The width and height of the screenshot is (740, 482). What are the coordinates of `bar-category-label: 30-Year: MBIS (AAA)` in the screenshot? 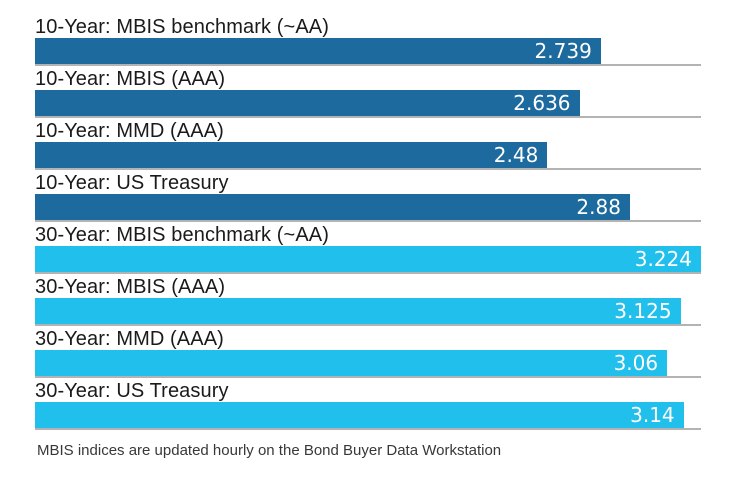 It's located at (130, 287).